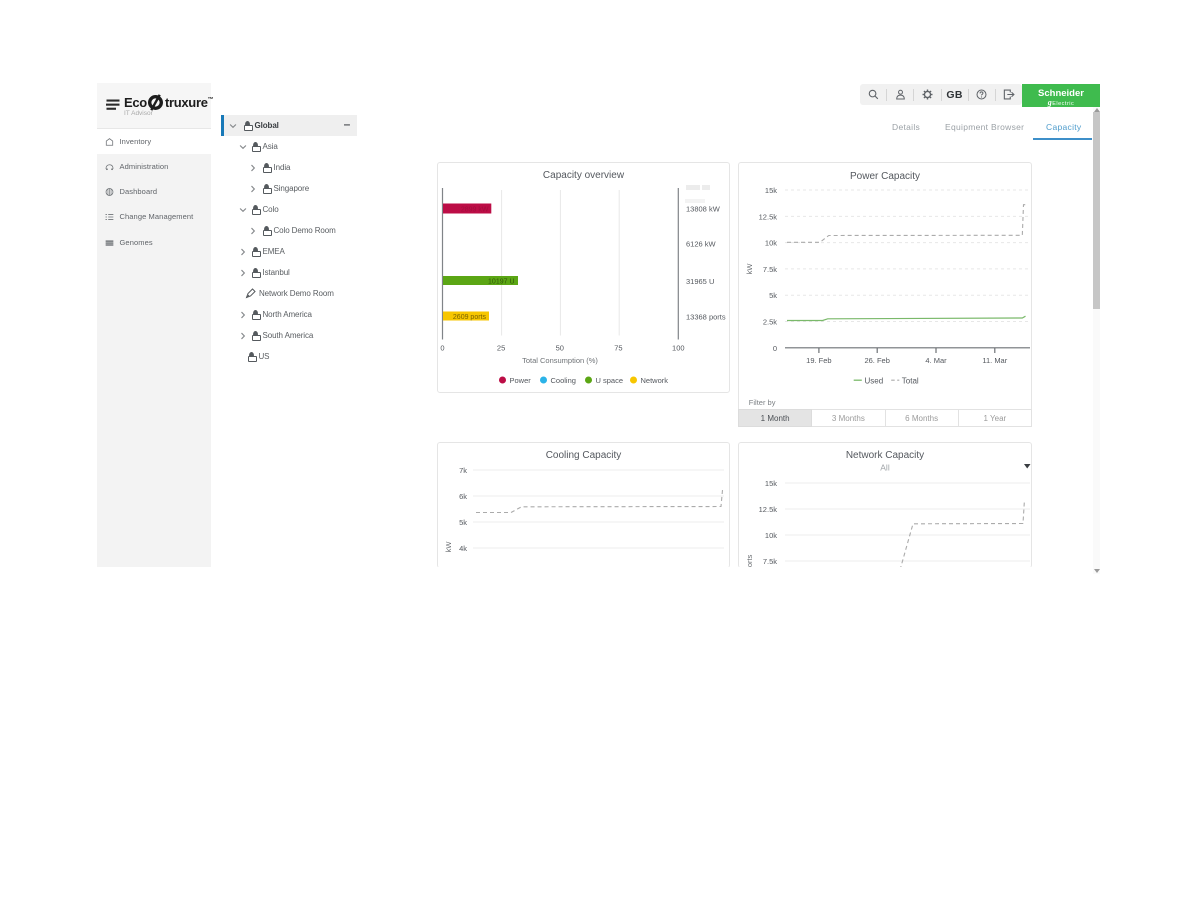 Image resolution: width=1200 pixels, height=900 pixels. I want to click on svg-text: 6126 kW, so click(701, 244).